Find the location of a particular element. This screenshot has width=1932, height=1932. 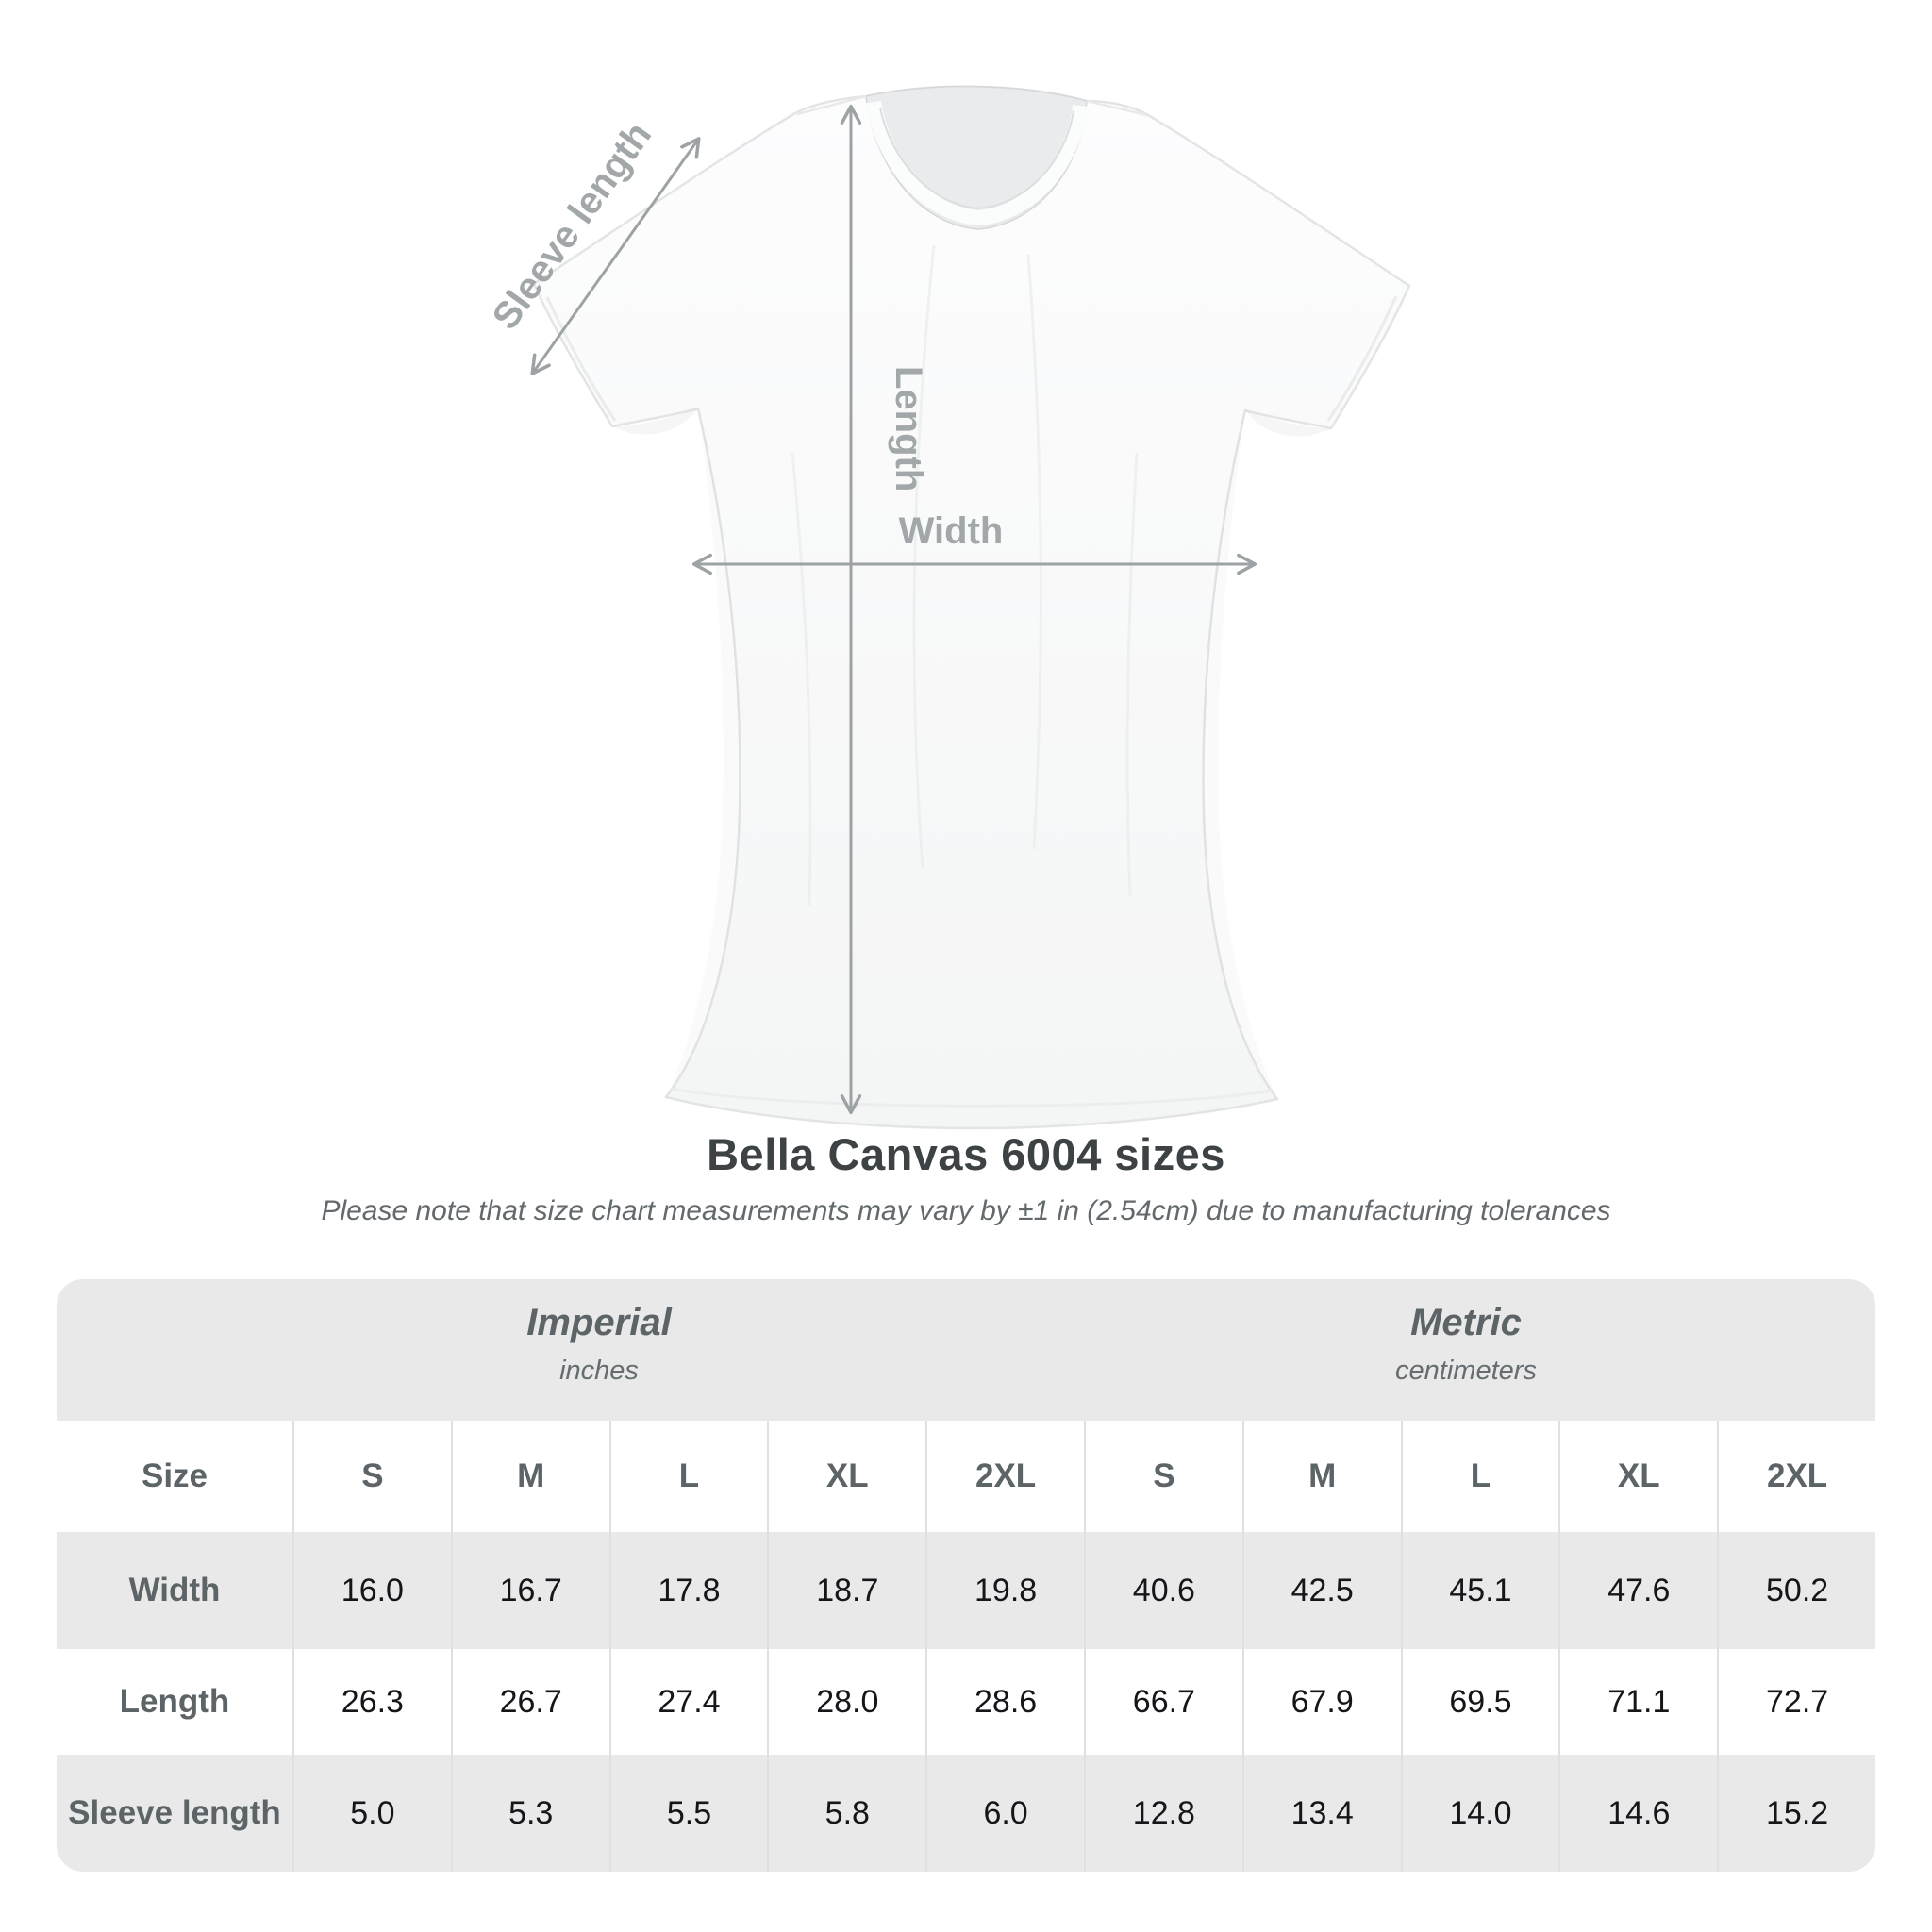

table-cell: 27.4 is located at coordinates (688, 1702).